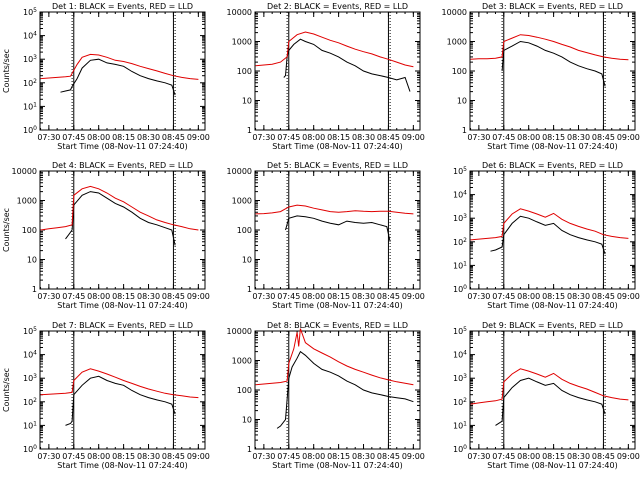 This screenshot has width=640, height=480. I want to click on y-tick-label: 10², so click(460, 402).